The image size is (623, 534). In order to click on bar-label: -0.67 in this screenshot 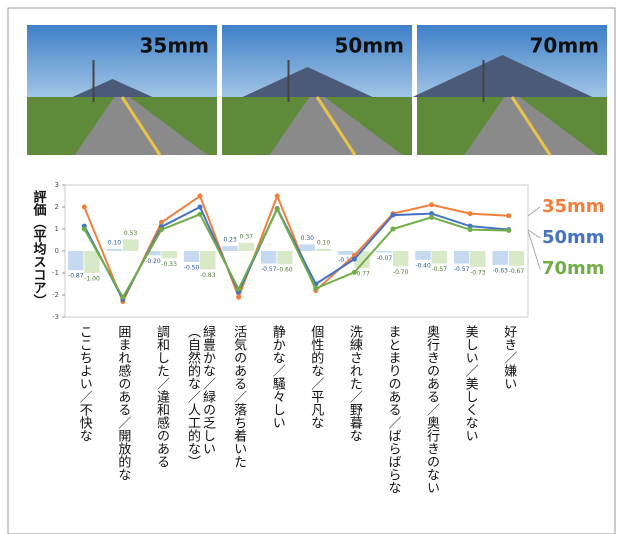, I will do `click(517, 271)`.